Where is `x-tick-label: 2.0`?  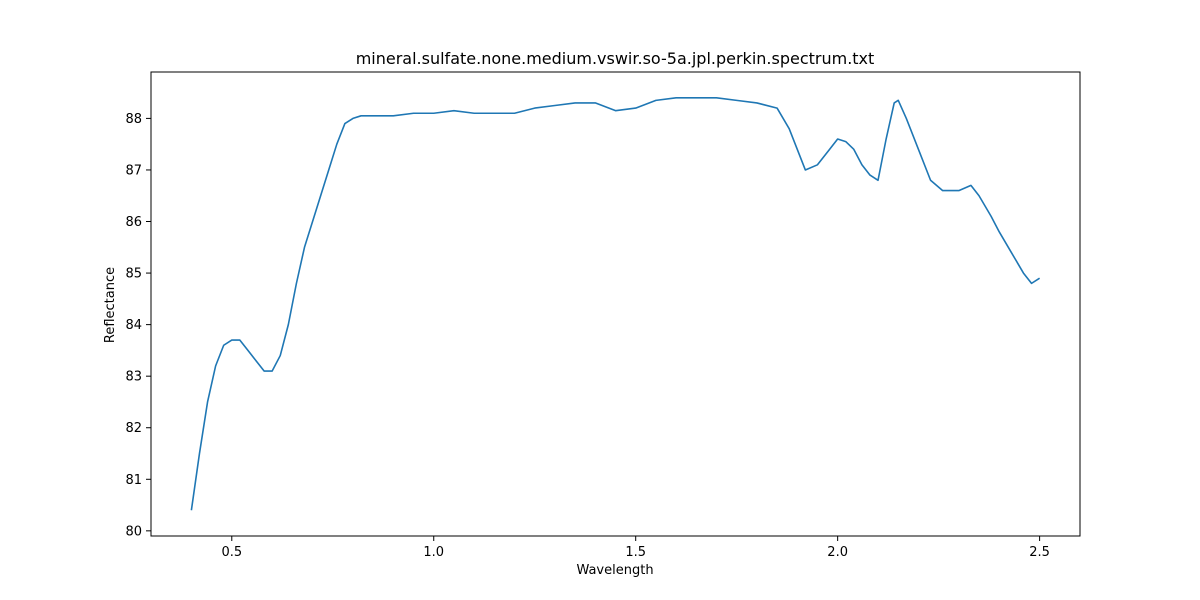
x-tick-label: 2.0 is located at coordinates (837, 552).